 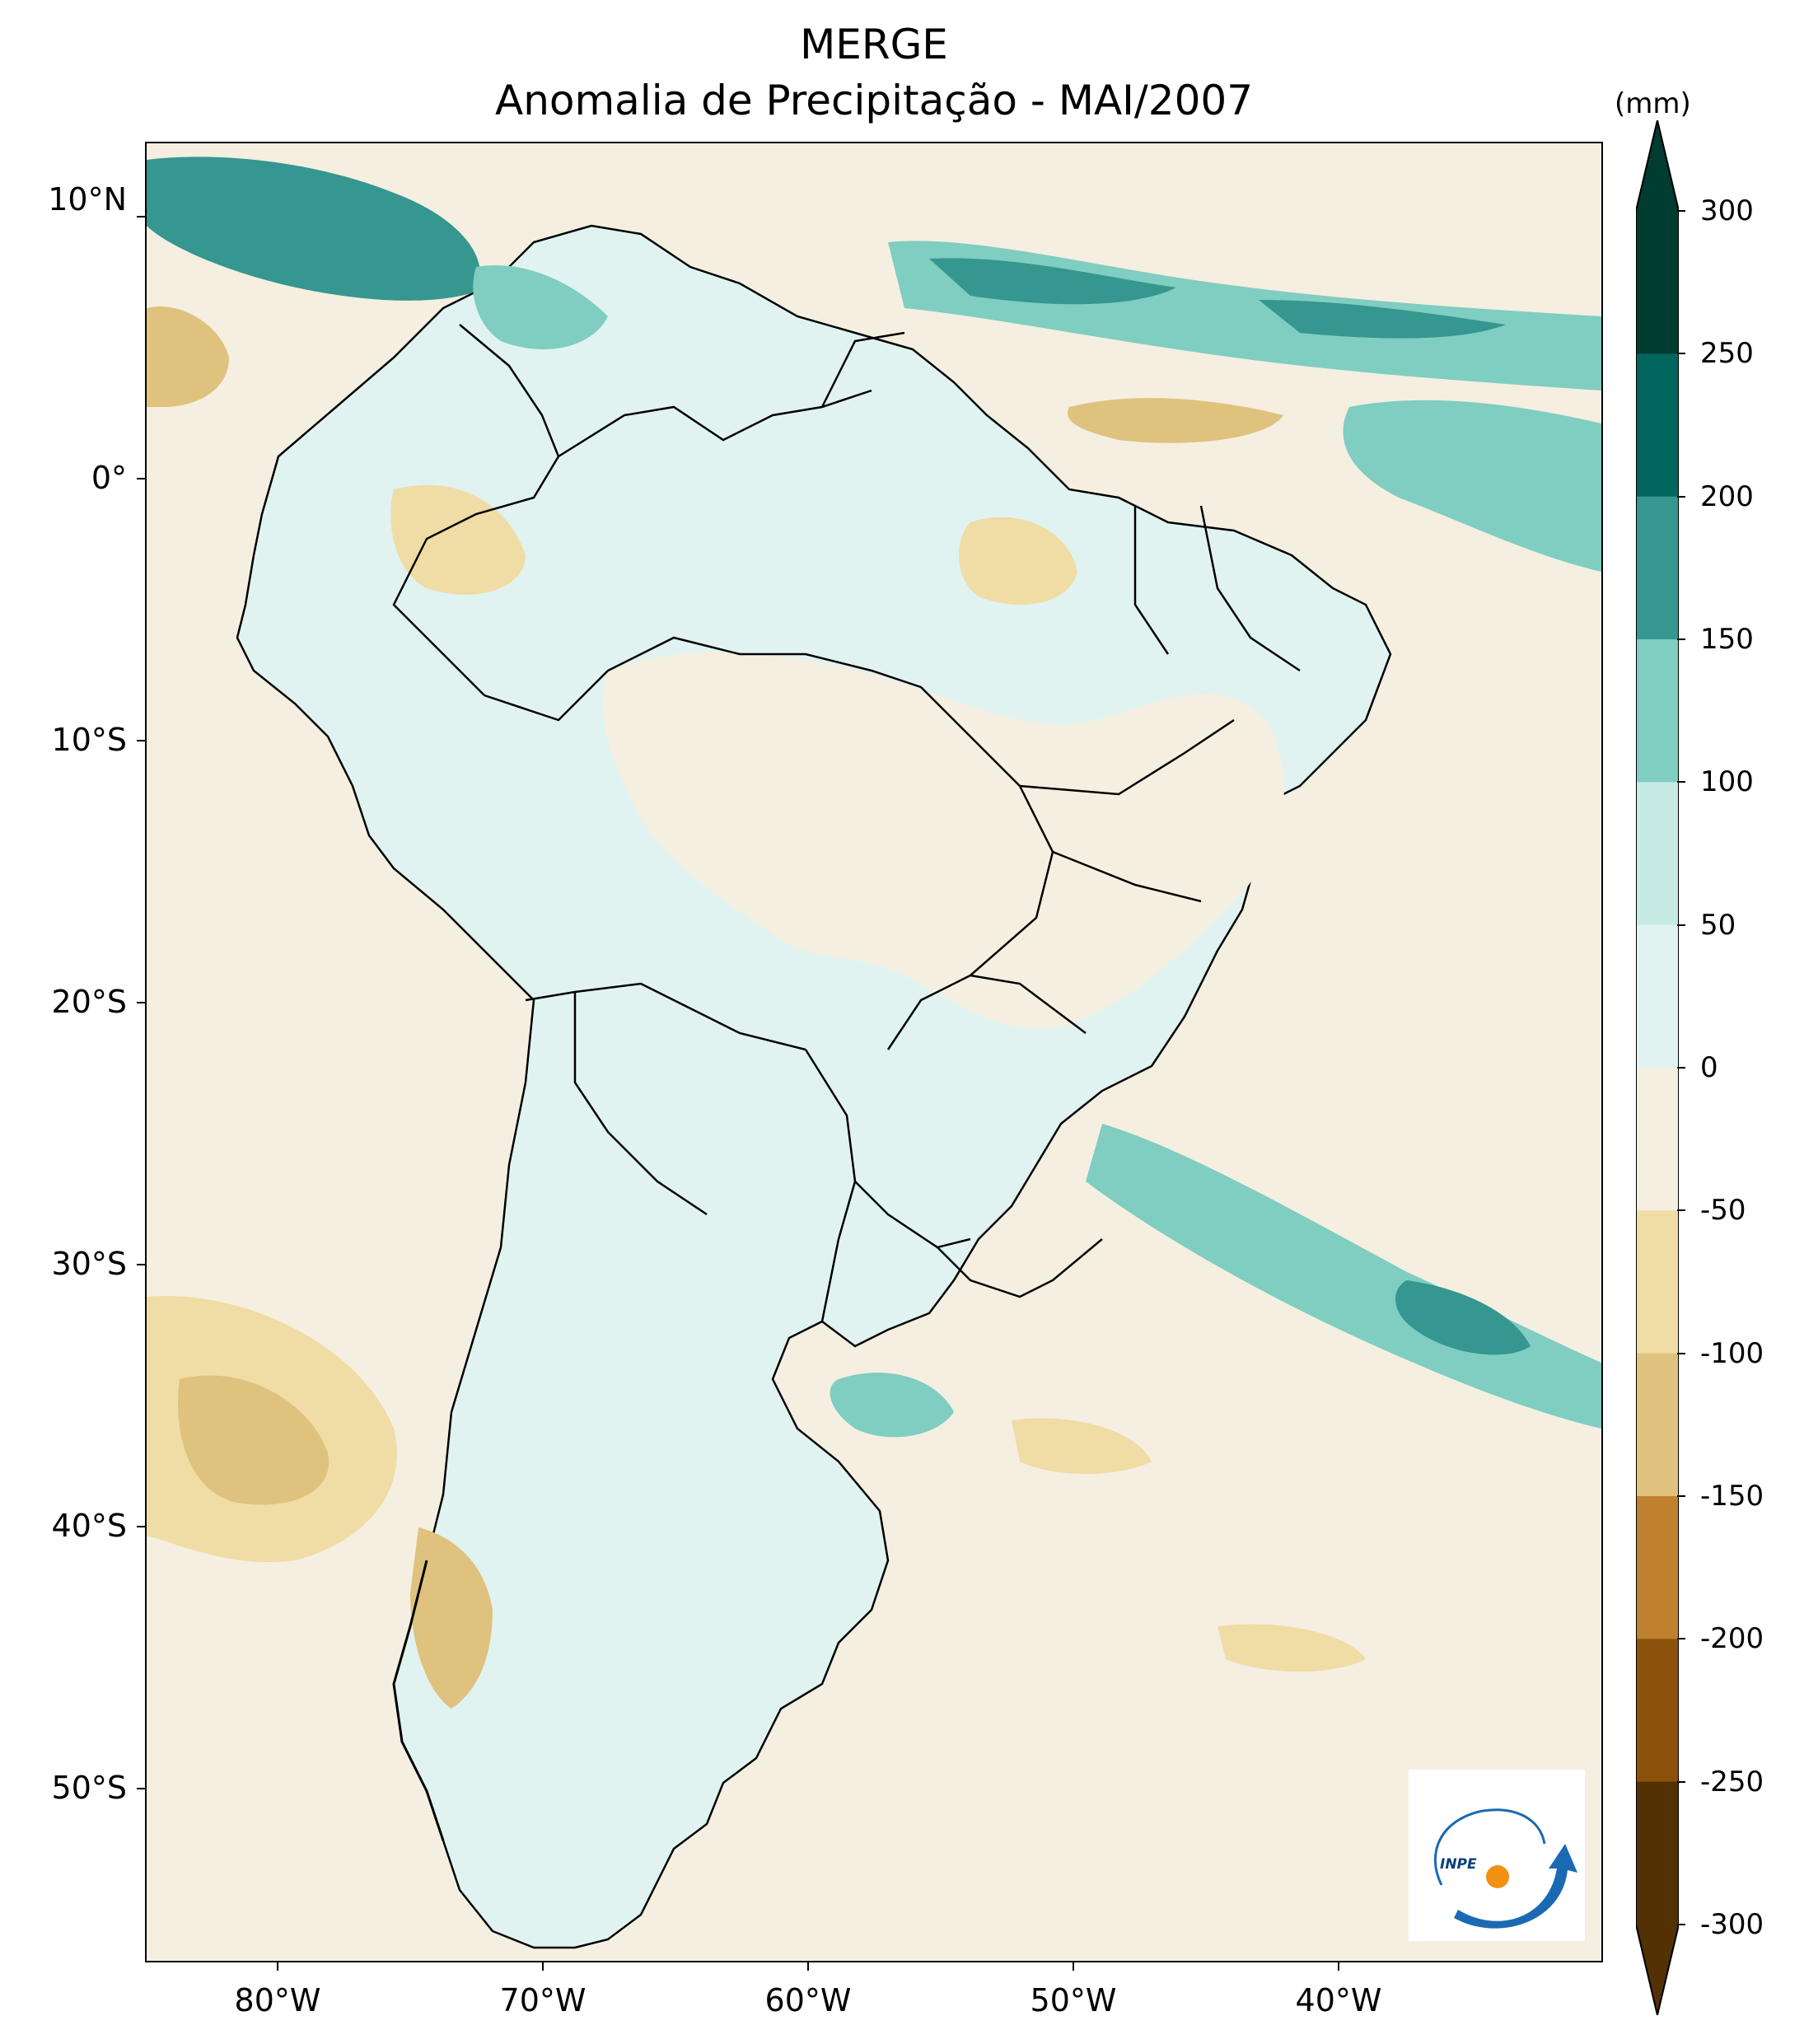 I want to click on lon-label-50w: 50°W, so click(x=1073, y=2000).